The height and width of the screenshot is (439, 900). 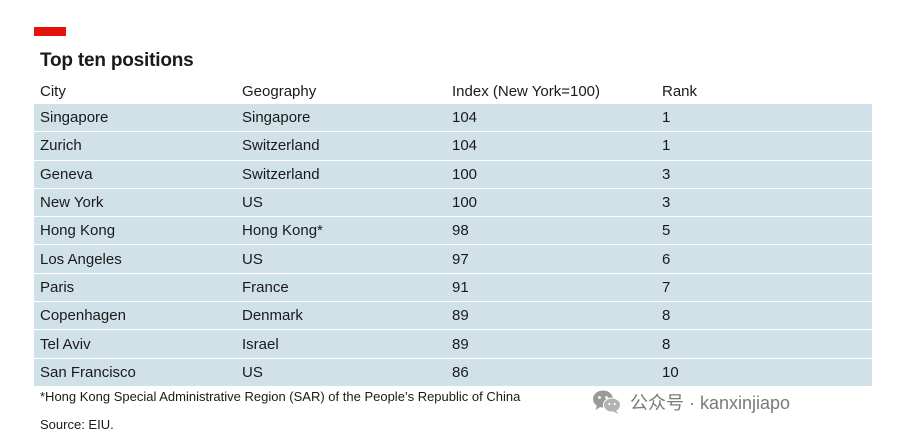 I want to click on cell-rank: 10, so click(x=670, y=372).